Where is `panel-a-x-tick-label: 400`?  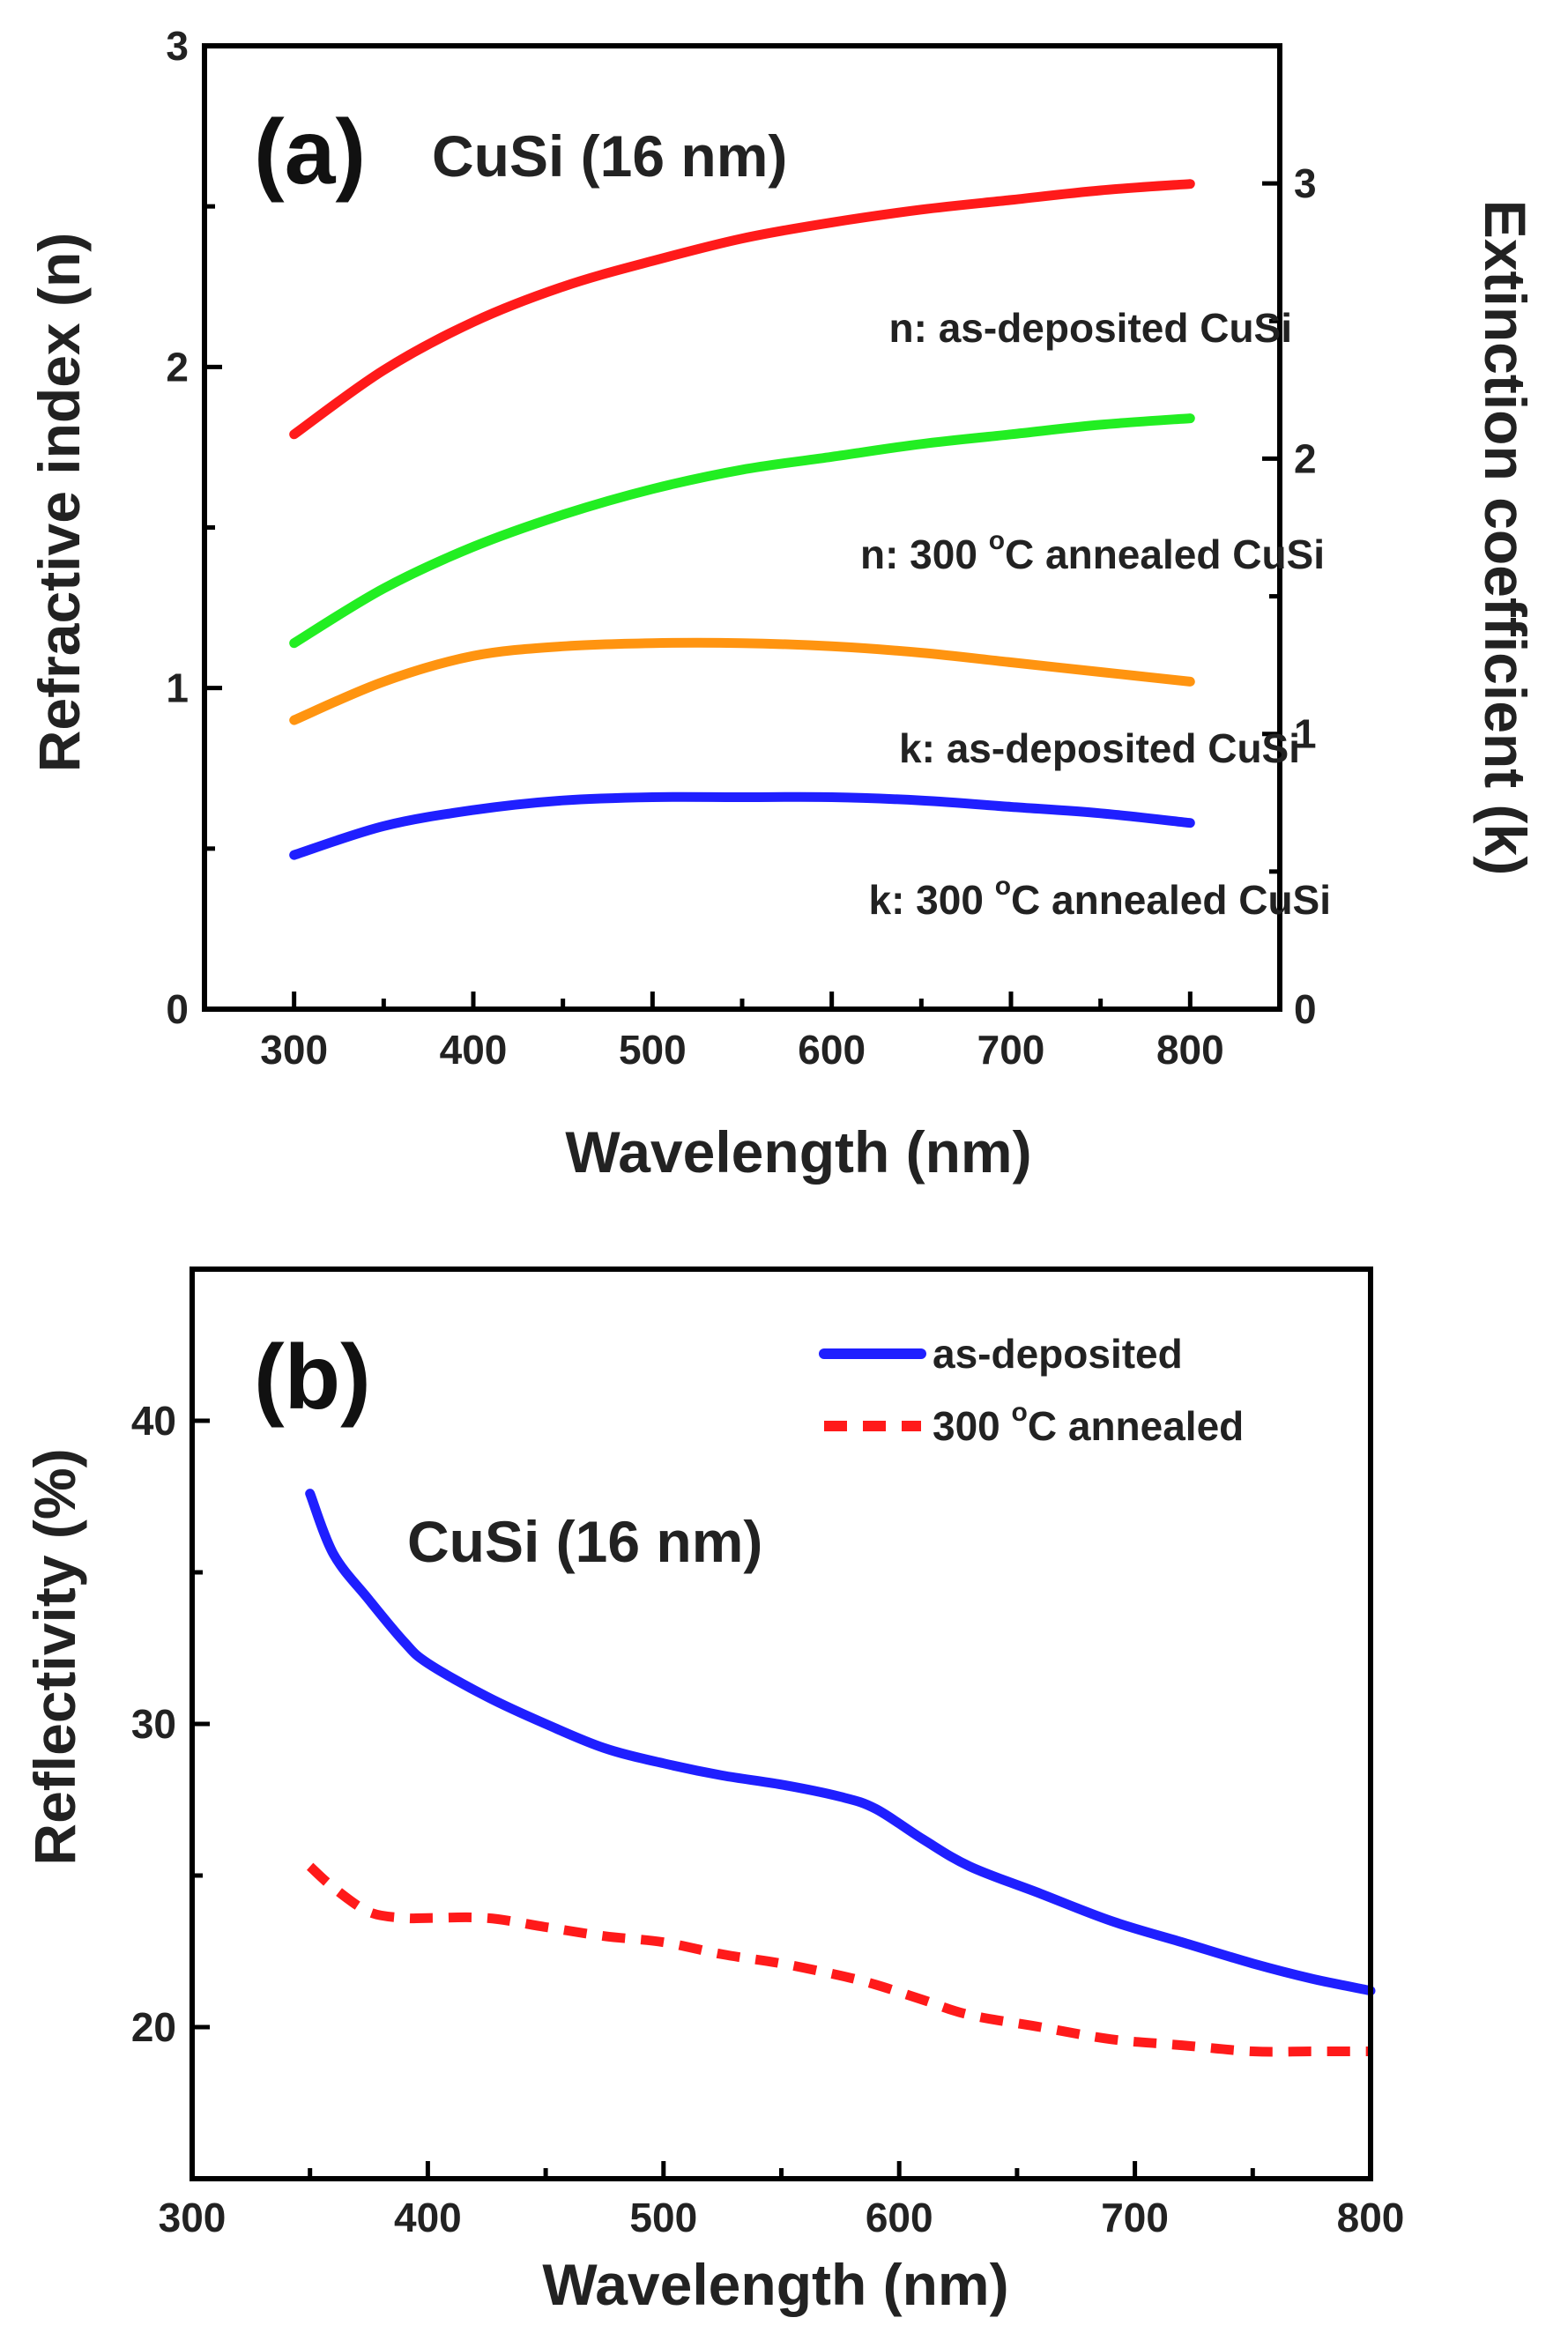
panel-a-x-tick-label: 400 is located at coordinates (474, 1050).